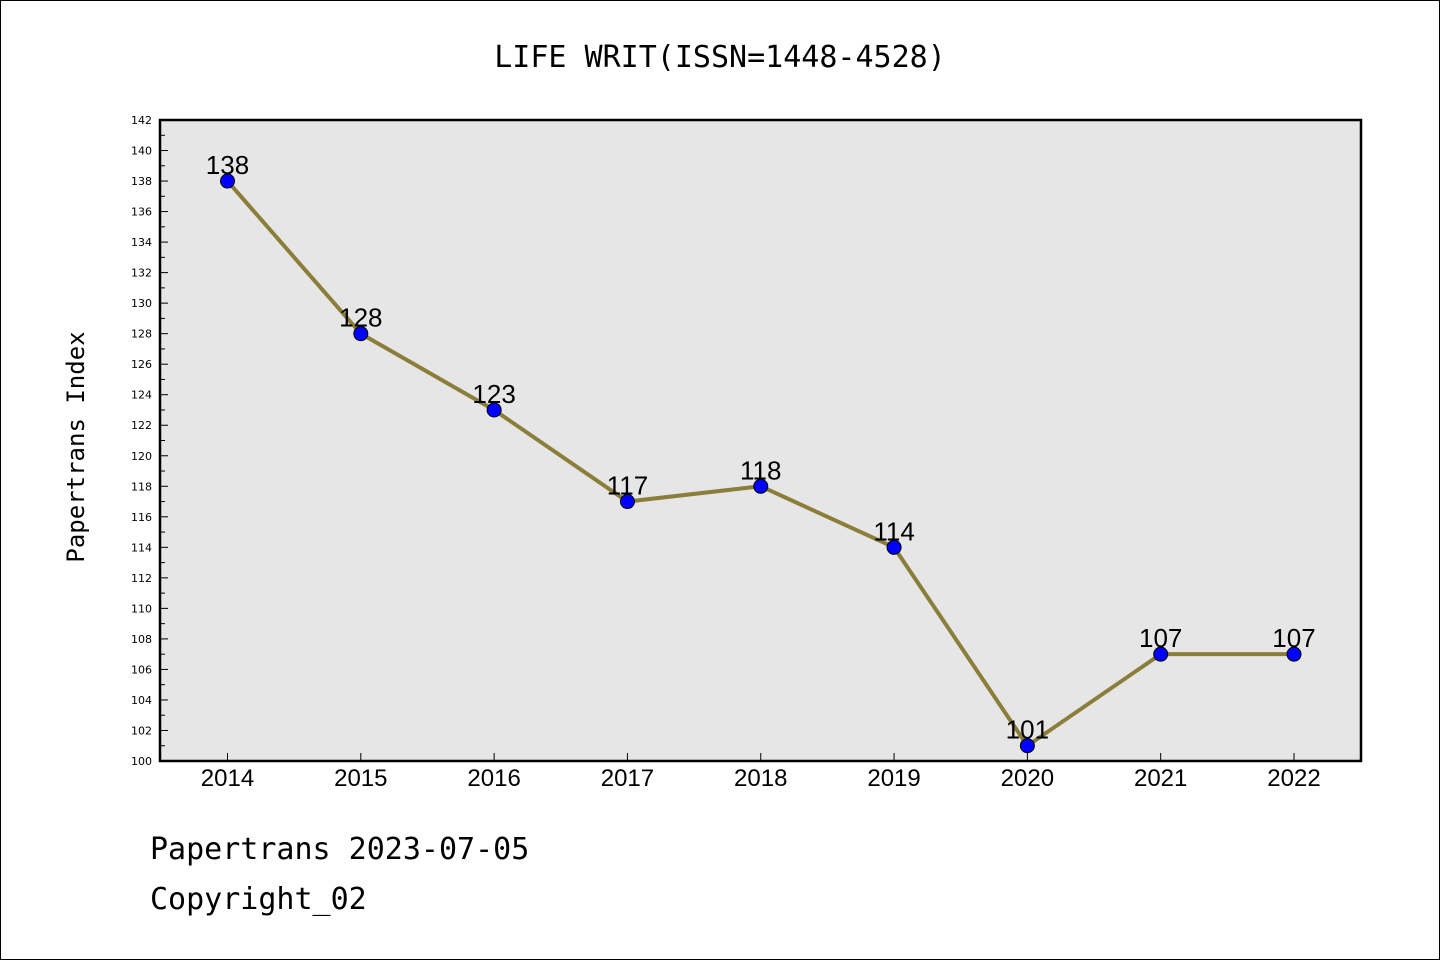  What do you see at coordinates (141, 334) in the screenshot?
I see `y-tick-label: 128` at bounding box center [141, 334].